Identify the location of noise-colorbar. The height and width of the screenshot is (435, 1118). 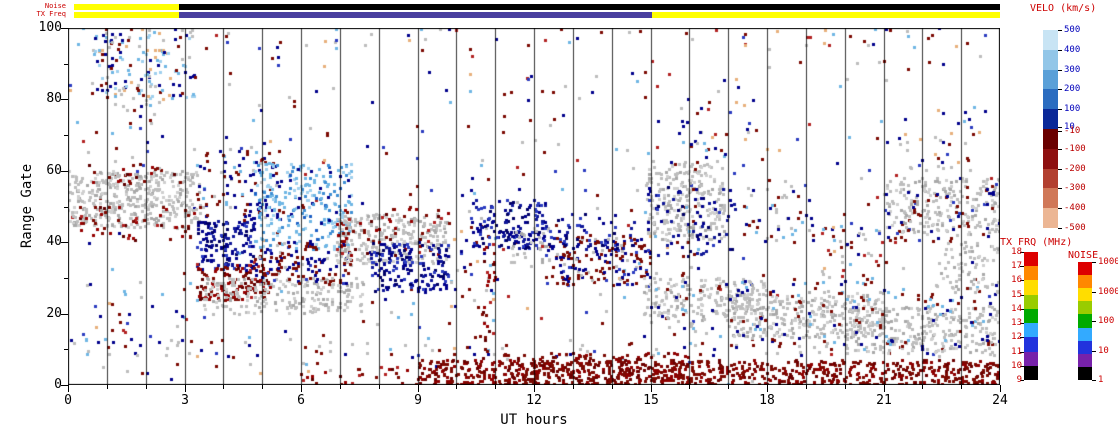
(1085, 321).